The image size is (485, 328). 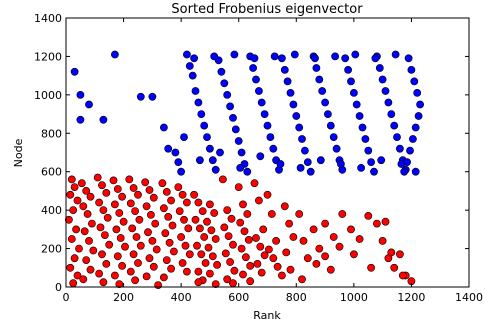 What do you see at coordinates (48, 18) in the screenshot?
I see `y-tick-label: 1400` at bounding box center [48, 18].